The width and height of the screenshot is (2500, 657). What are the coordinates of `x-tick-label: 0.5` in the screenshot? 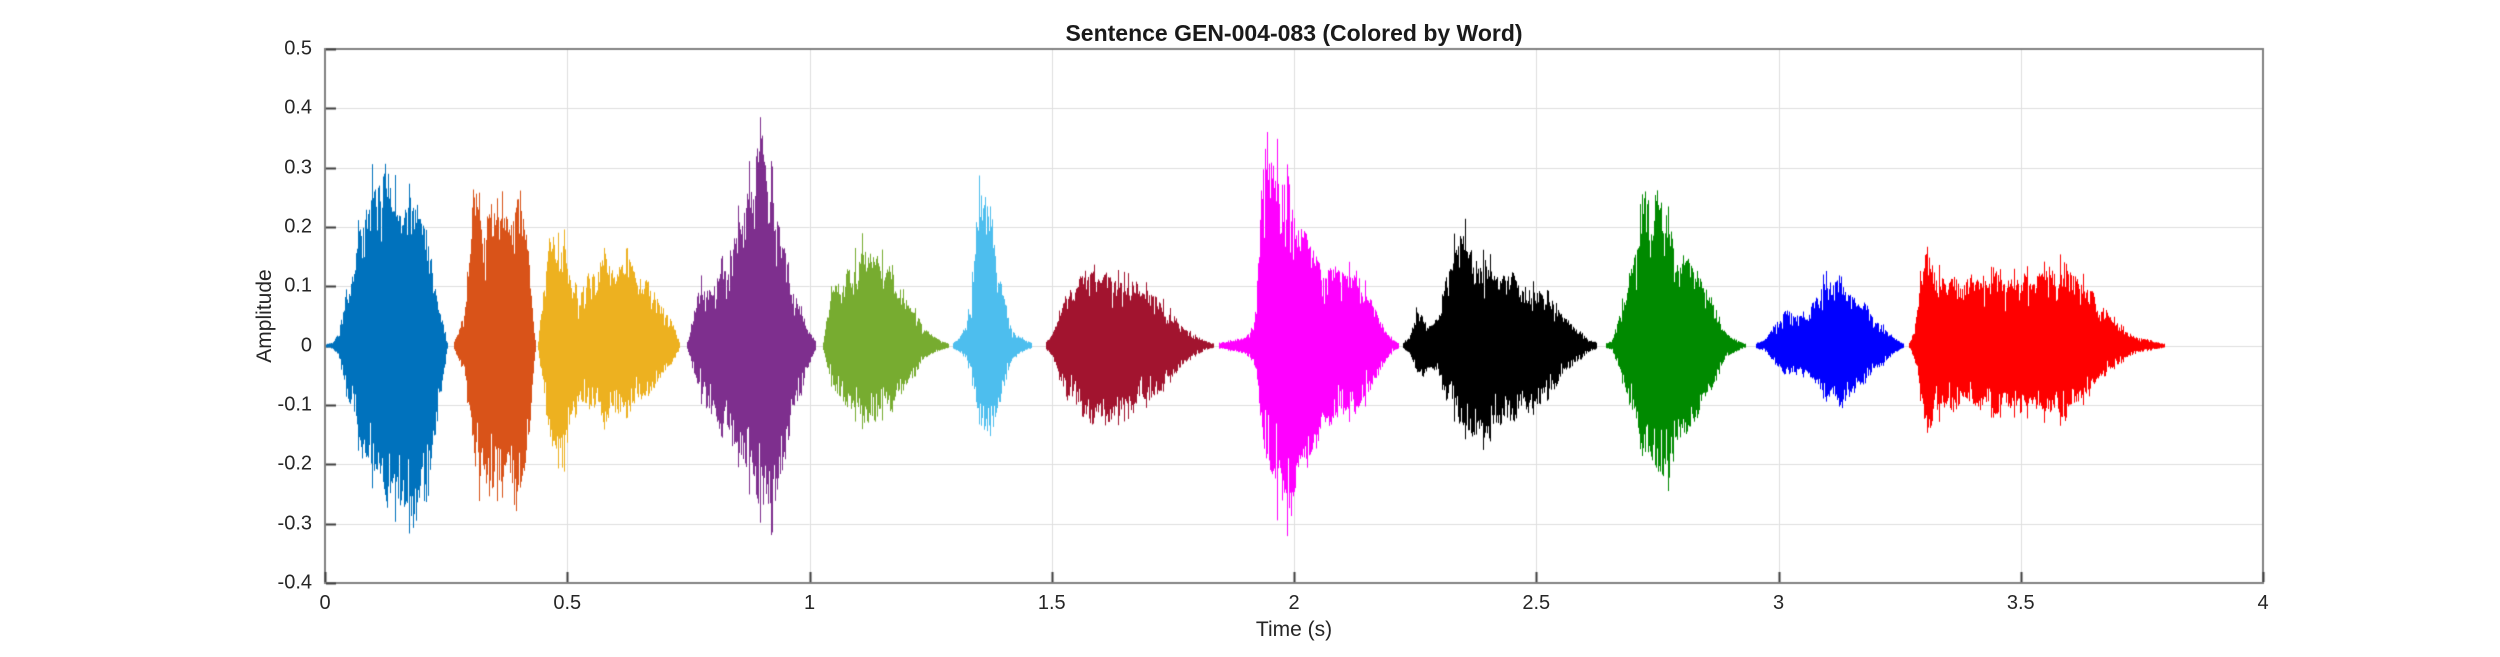 It's located at (567, 603).